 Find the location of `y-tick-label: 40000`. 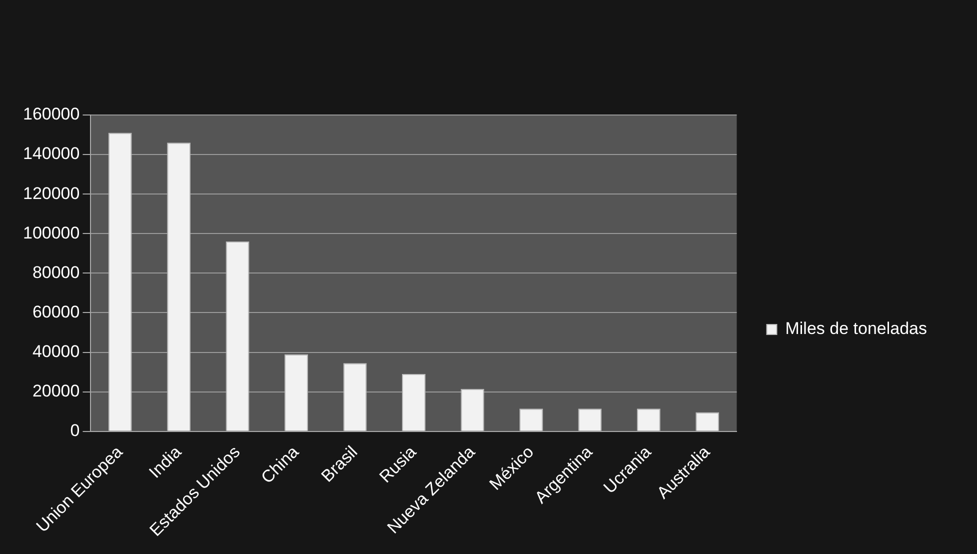

y-tick-label: 40000 is located at coordinates (56, 351).